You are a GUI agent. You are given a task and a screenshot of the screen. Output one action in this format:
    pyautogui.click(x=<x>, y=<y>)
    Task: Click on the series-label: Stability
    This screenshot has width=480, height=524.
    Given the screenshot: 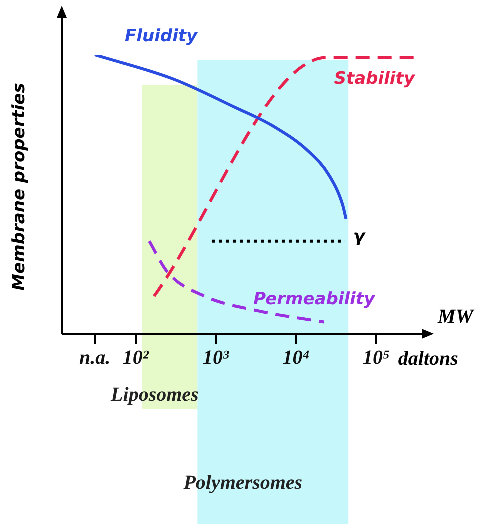 What is the action you would take?
    pyautogui.click(x=375, y=79)
    